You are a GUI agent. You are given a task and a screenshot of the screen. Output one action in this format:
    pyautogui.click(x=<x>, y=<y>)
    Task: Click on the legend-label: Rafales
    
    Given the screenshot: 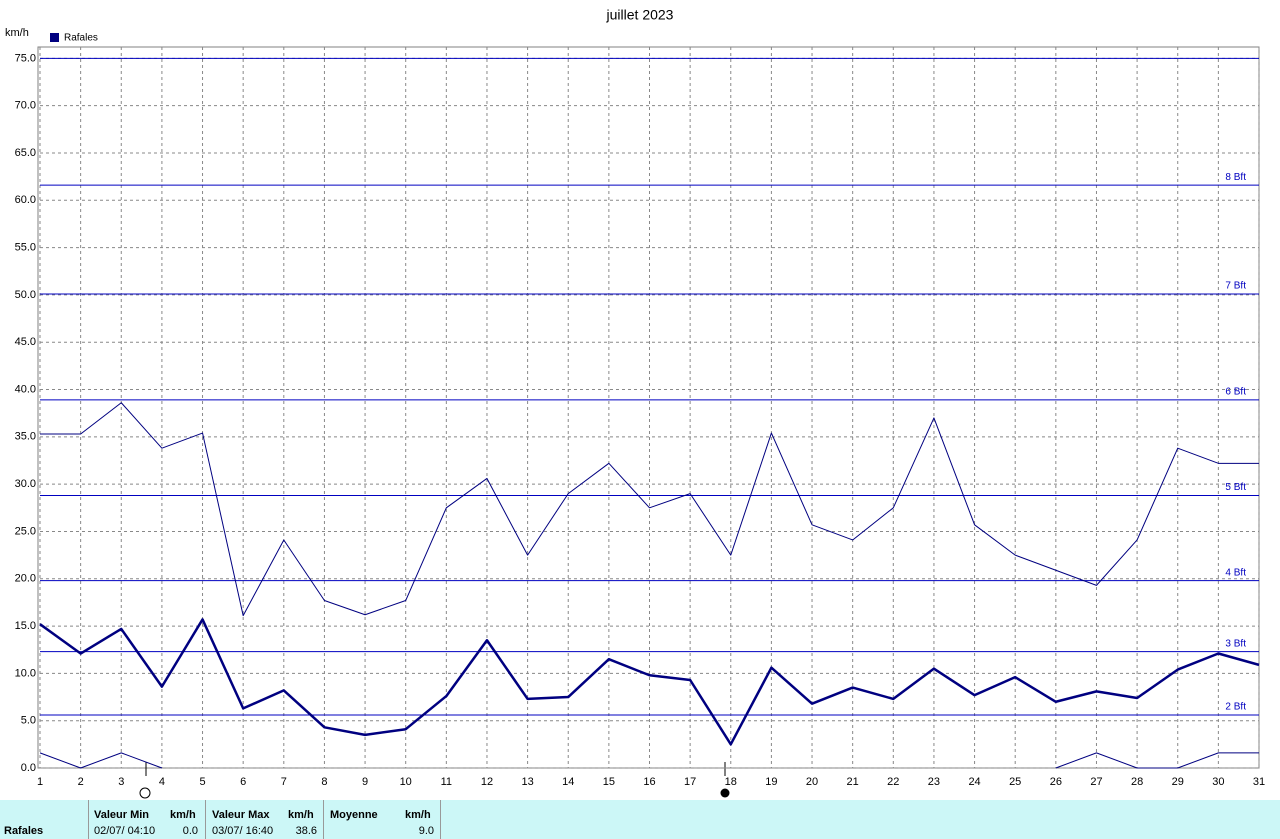 What is the action you would take?
    pyautogui.click(x=81, y=38)
    